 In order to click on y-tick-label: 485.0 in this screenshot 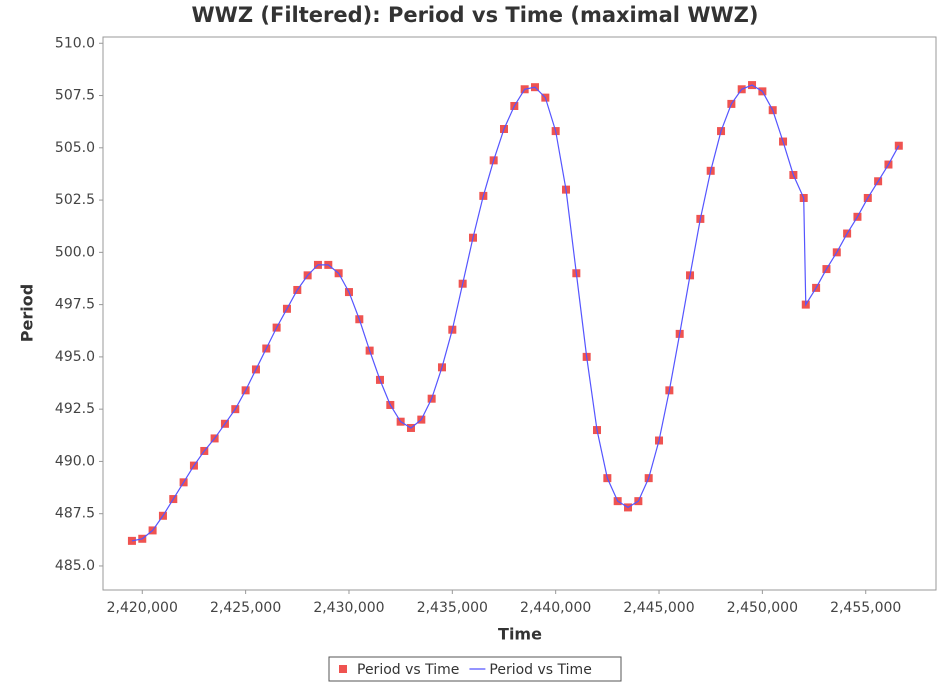, I will do `click(75, 566)`.